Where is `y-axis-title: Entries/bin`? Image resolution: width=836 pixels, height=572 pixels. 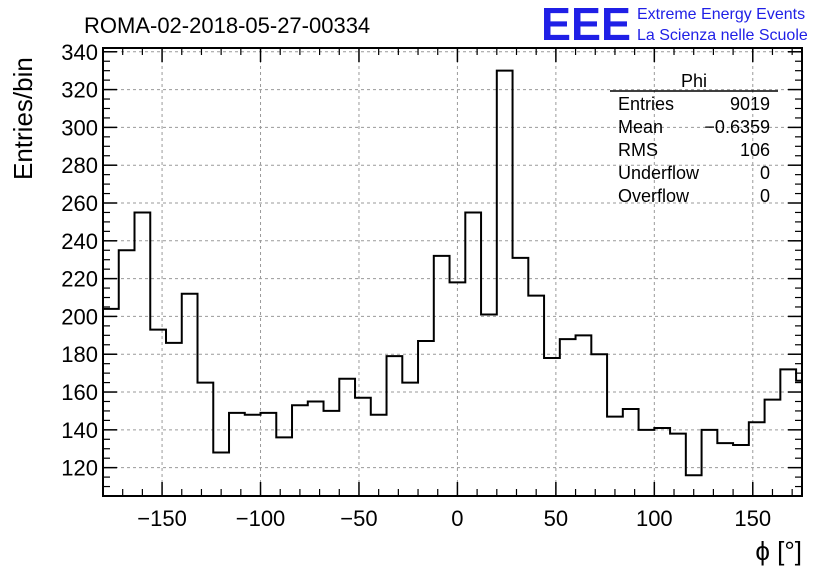
y-axis-title: Entries/bin is located at coordinates (23, 118).